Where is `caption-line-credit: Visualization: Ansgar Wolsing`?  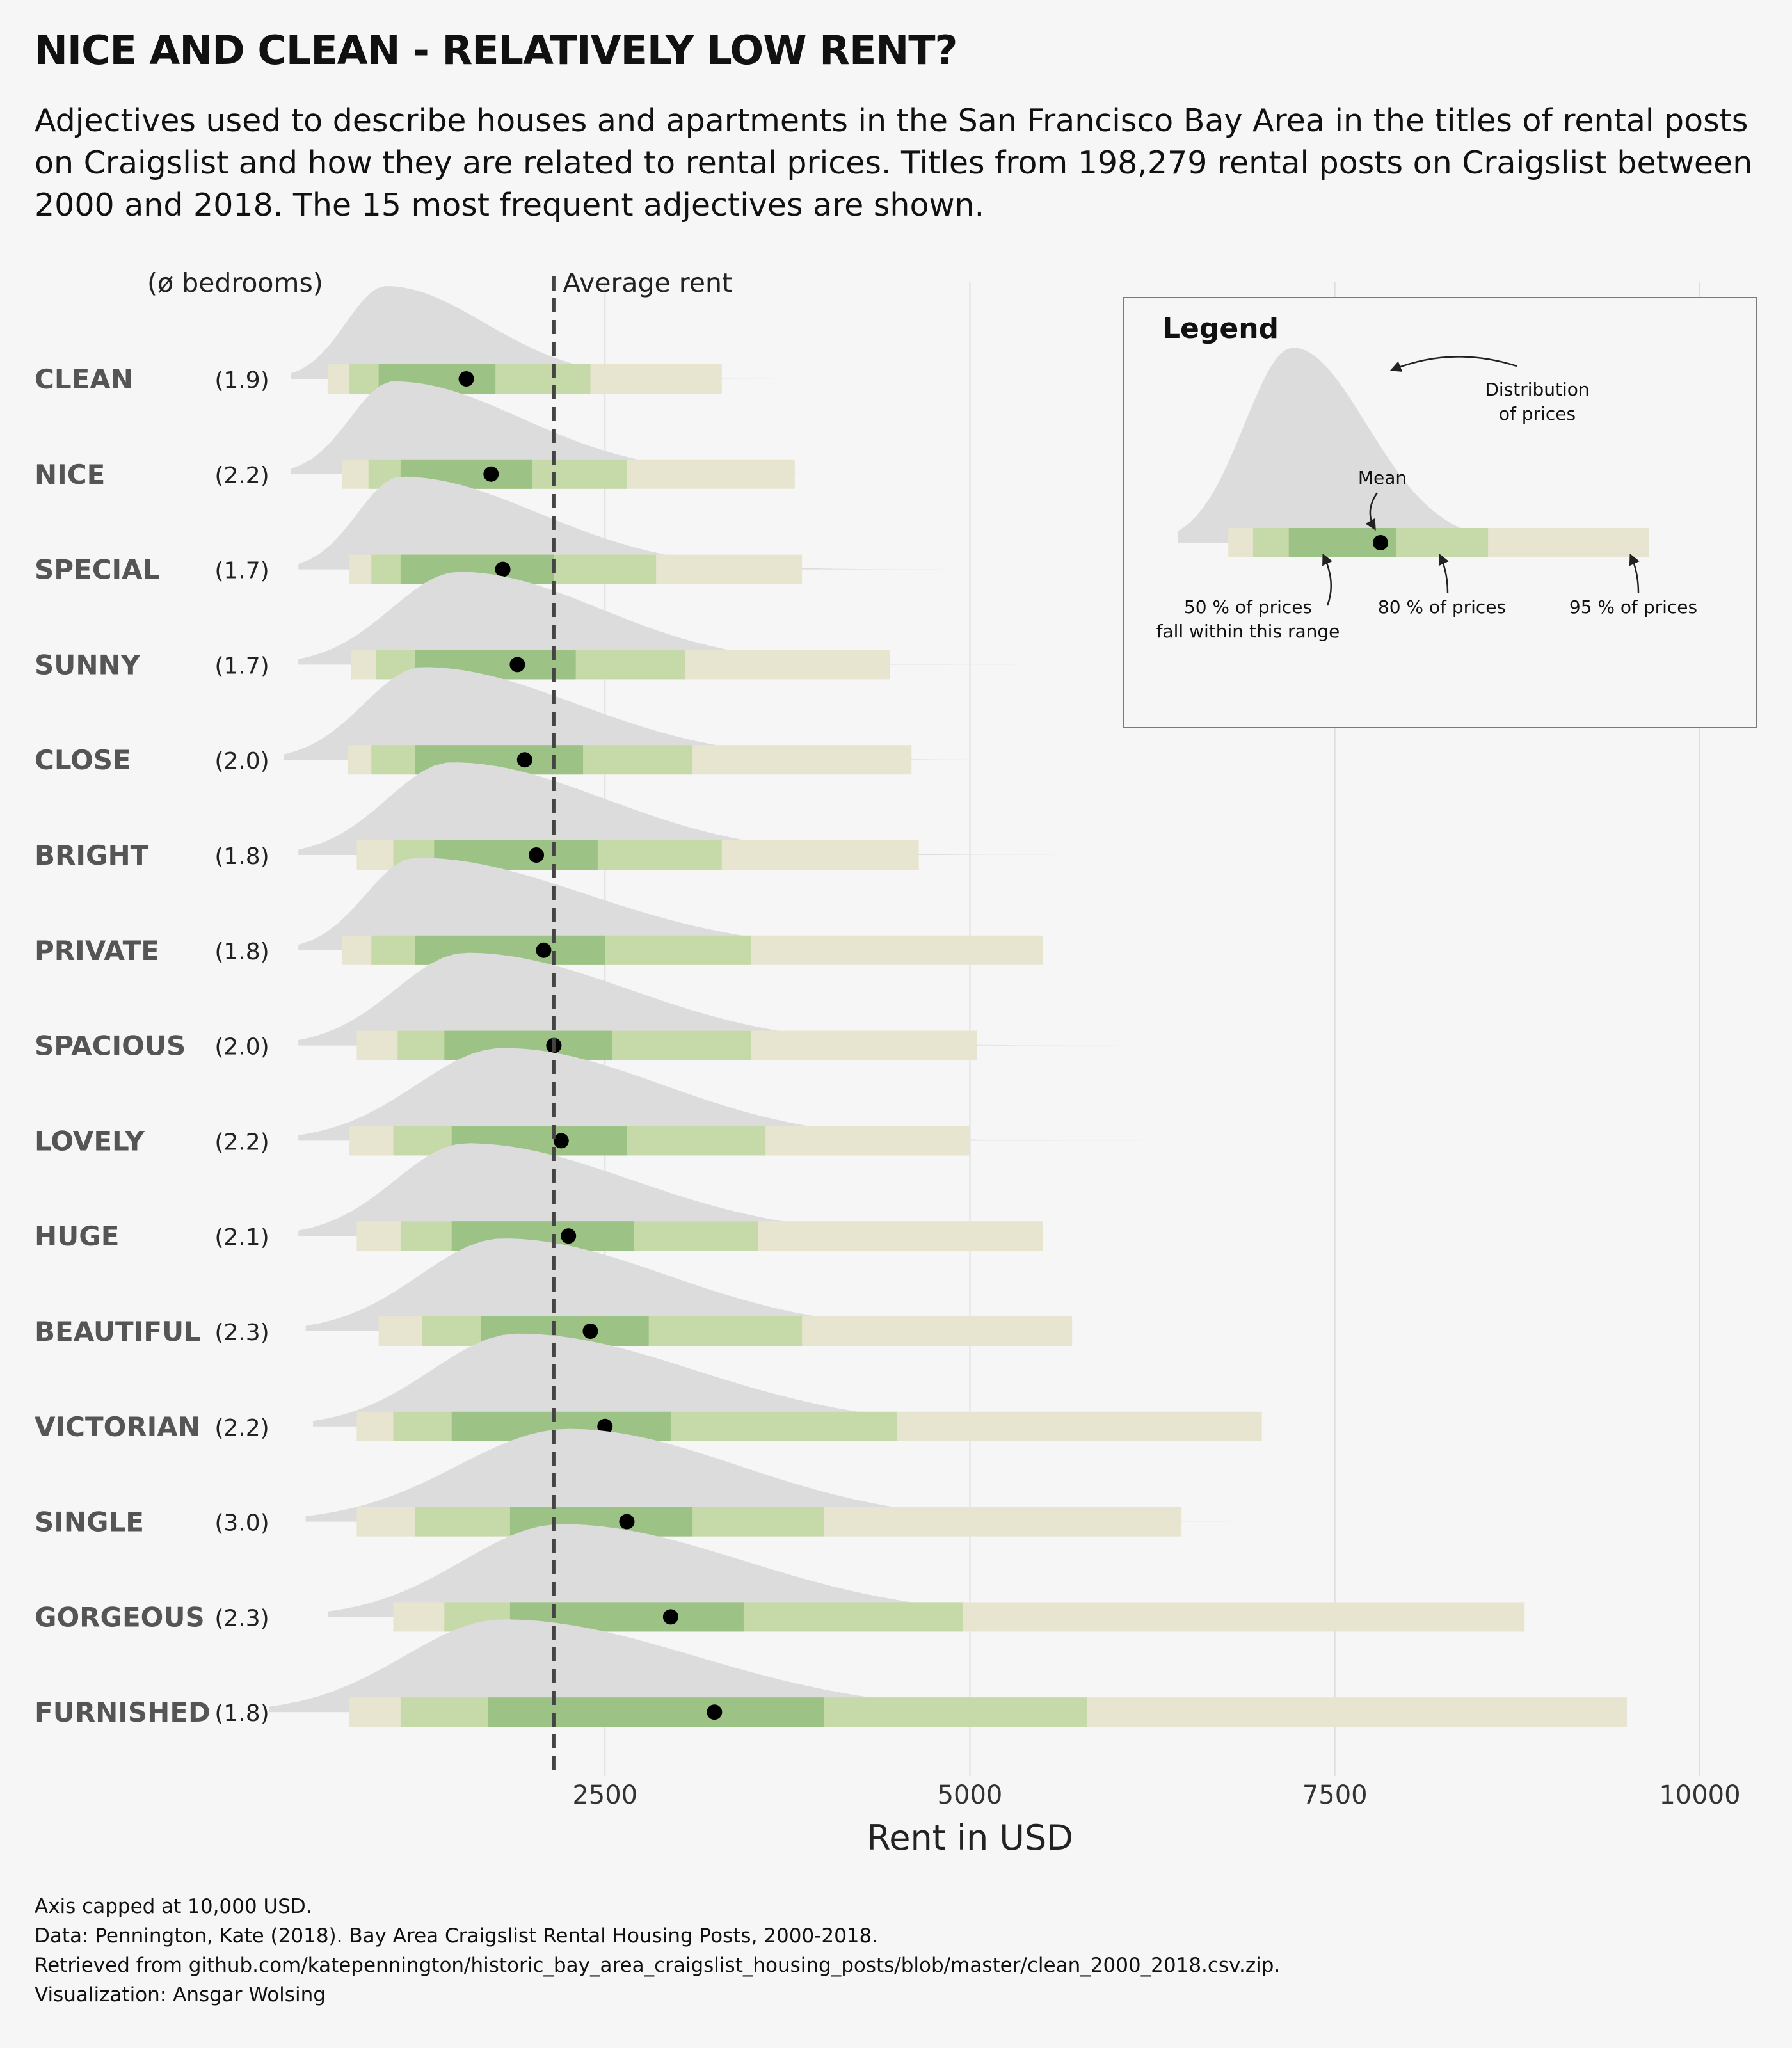
caption-line-credit: Visualization: Ansgar Wolsing is located at coordinates (180, 1994).